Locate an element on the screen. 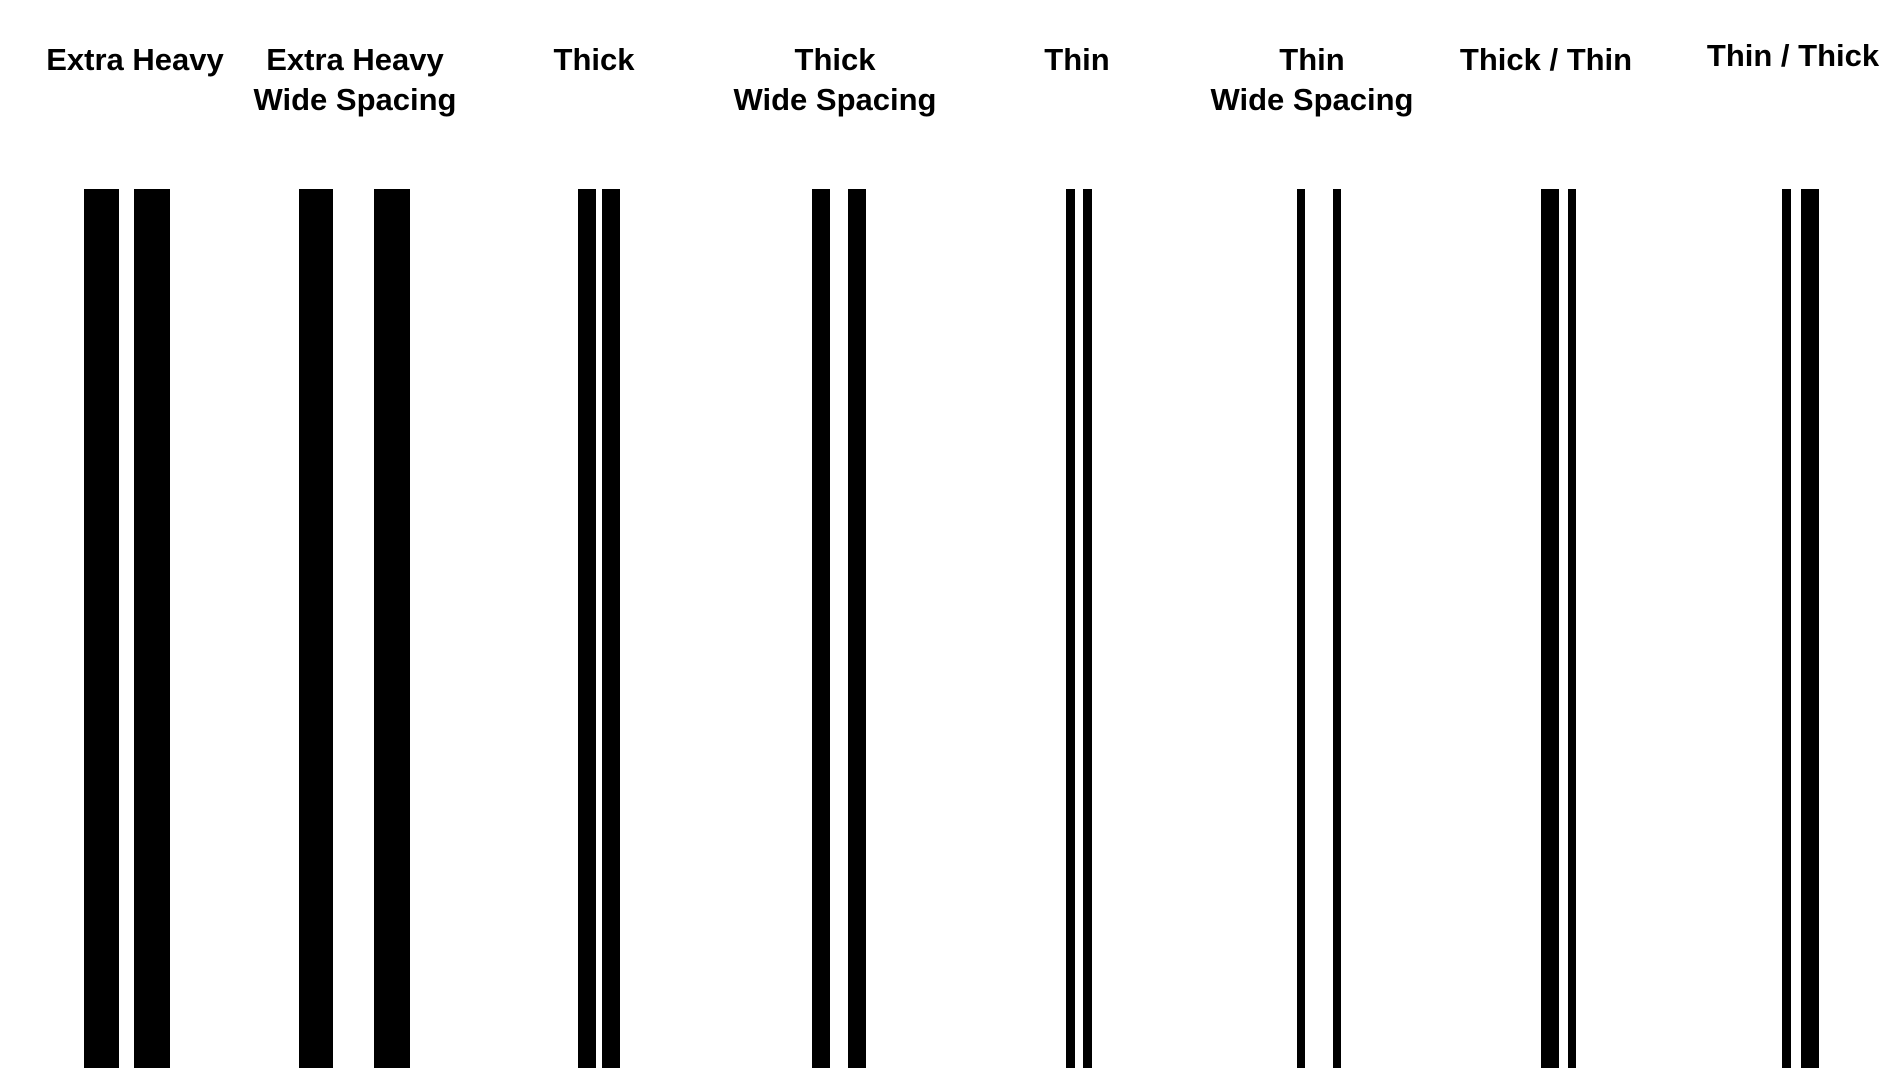  style-label-line1: Thin / Thick is located at coordinates (1793, 55).